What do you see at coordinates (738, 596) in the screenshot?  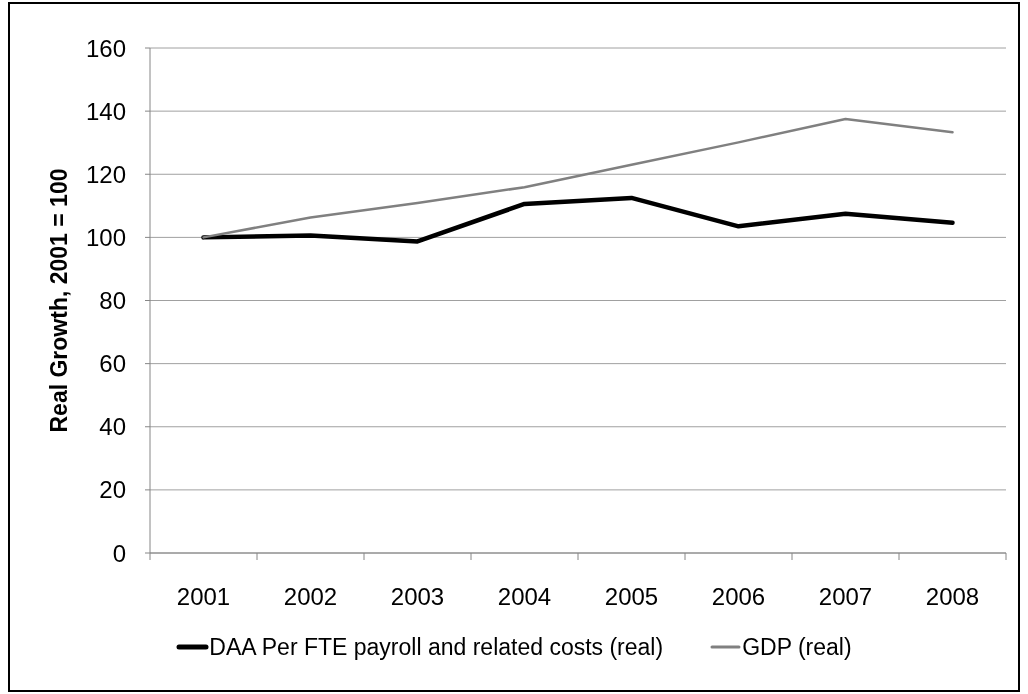 I see `x-tick-label: 2006` at bounding box center [738, 596].